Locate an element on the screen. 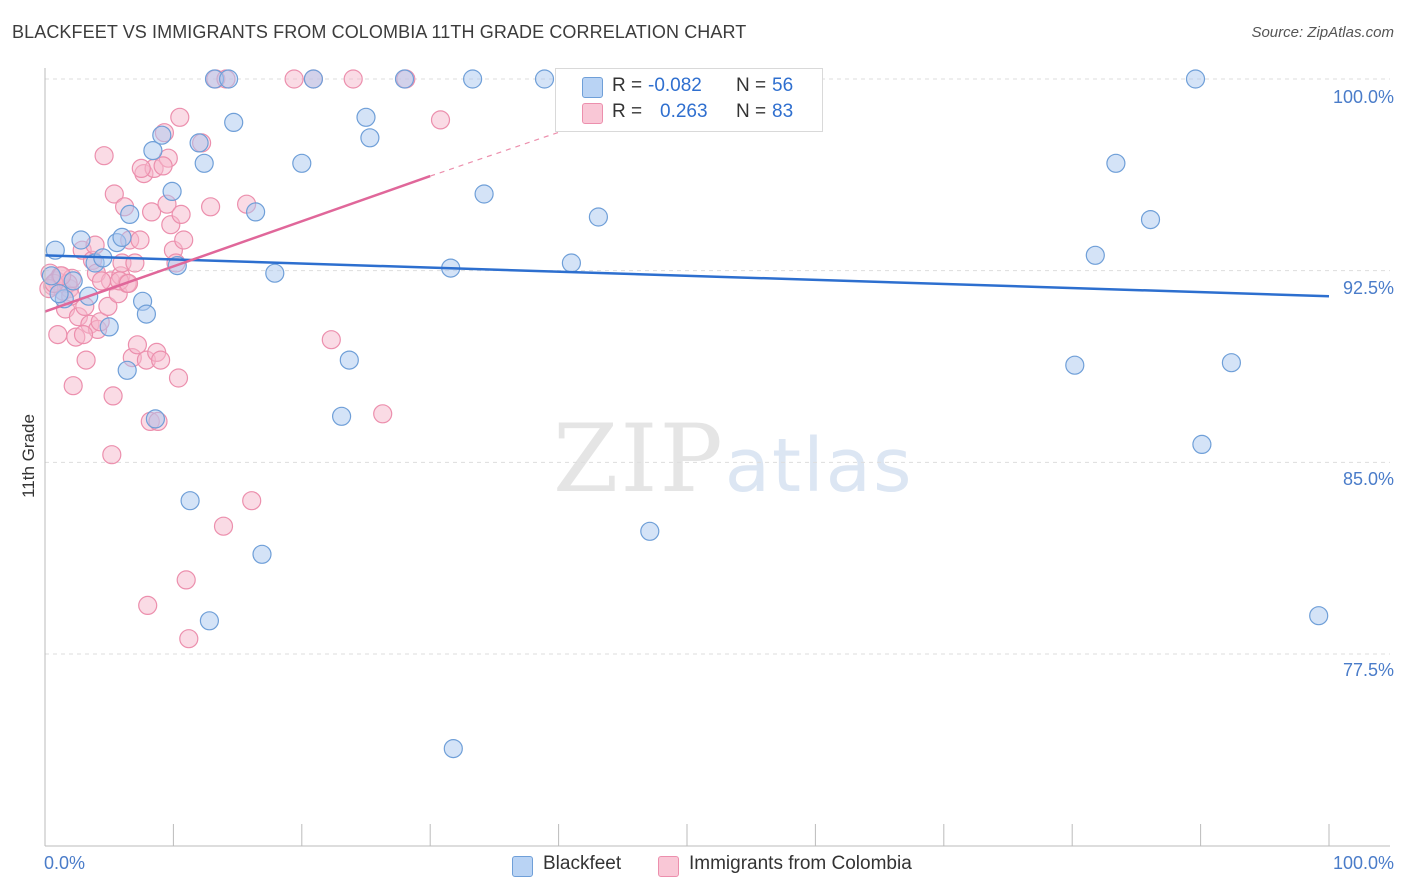 This screenshot has width=1406, height=892. legend-r-label: R = is located at coordinates (627, 111).